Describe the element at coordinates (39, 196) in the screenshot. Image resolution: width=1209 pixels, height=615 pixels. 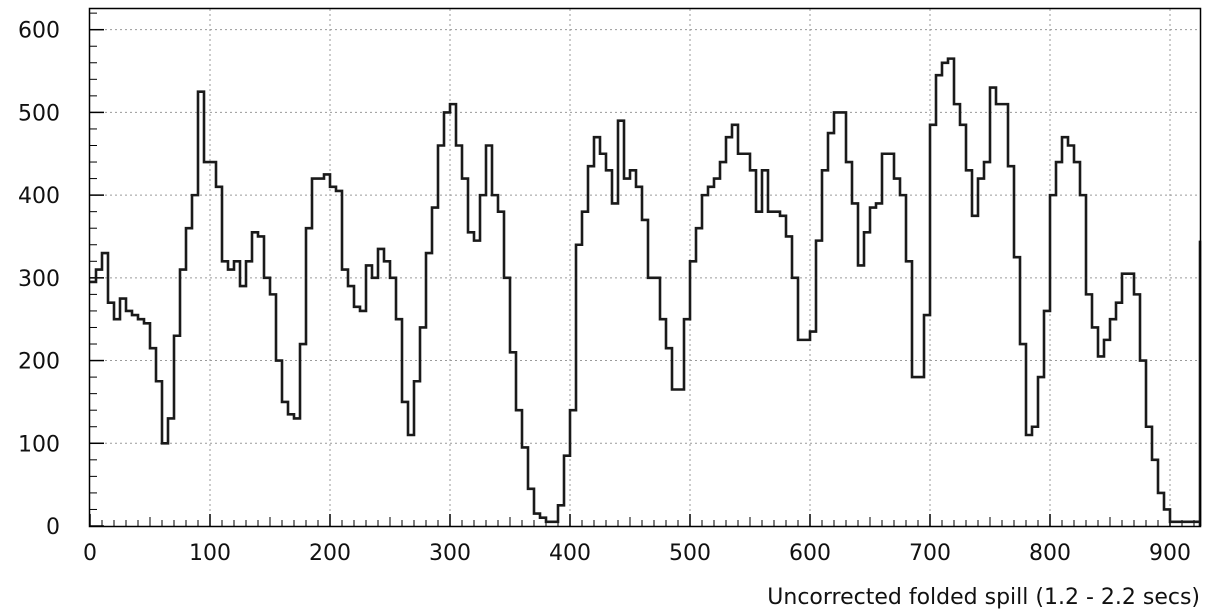
I see `y-tick-label: 400` at that location.